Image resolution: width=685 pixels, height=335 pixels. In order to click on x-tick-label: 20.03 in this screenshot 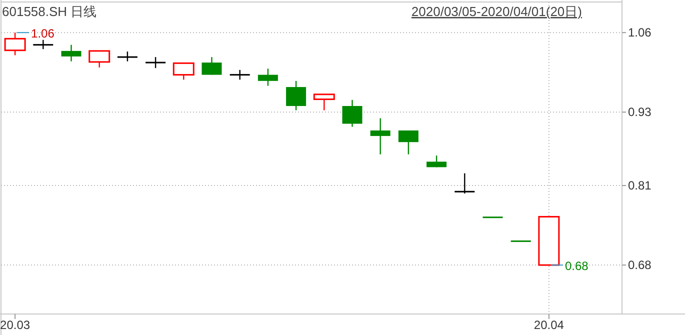, I will do `click(15, 325)`.